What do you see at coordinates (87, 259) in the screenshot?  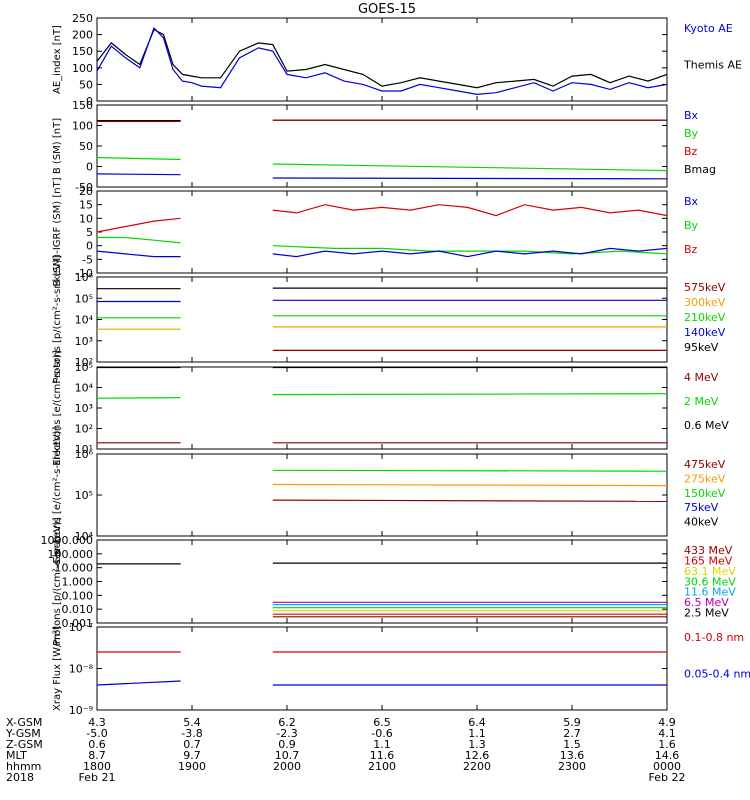 I see `y-tick-label: -5` at bounding box center [87, 259].